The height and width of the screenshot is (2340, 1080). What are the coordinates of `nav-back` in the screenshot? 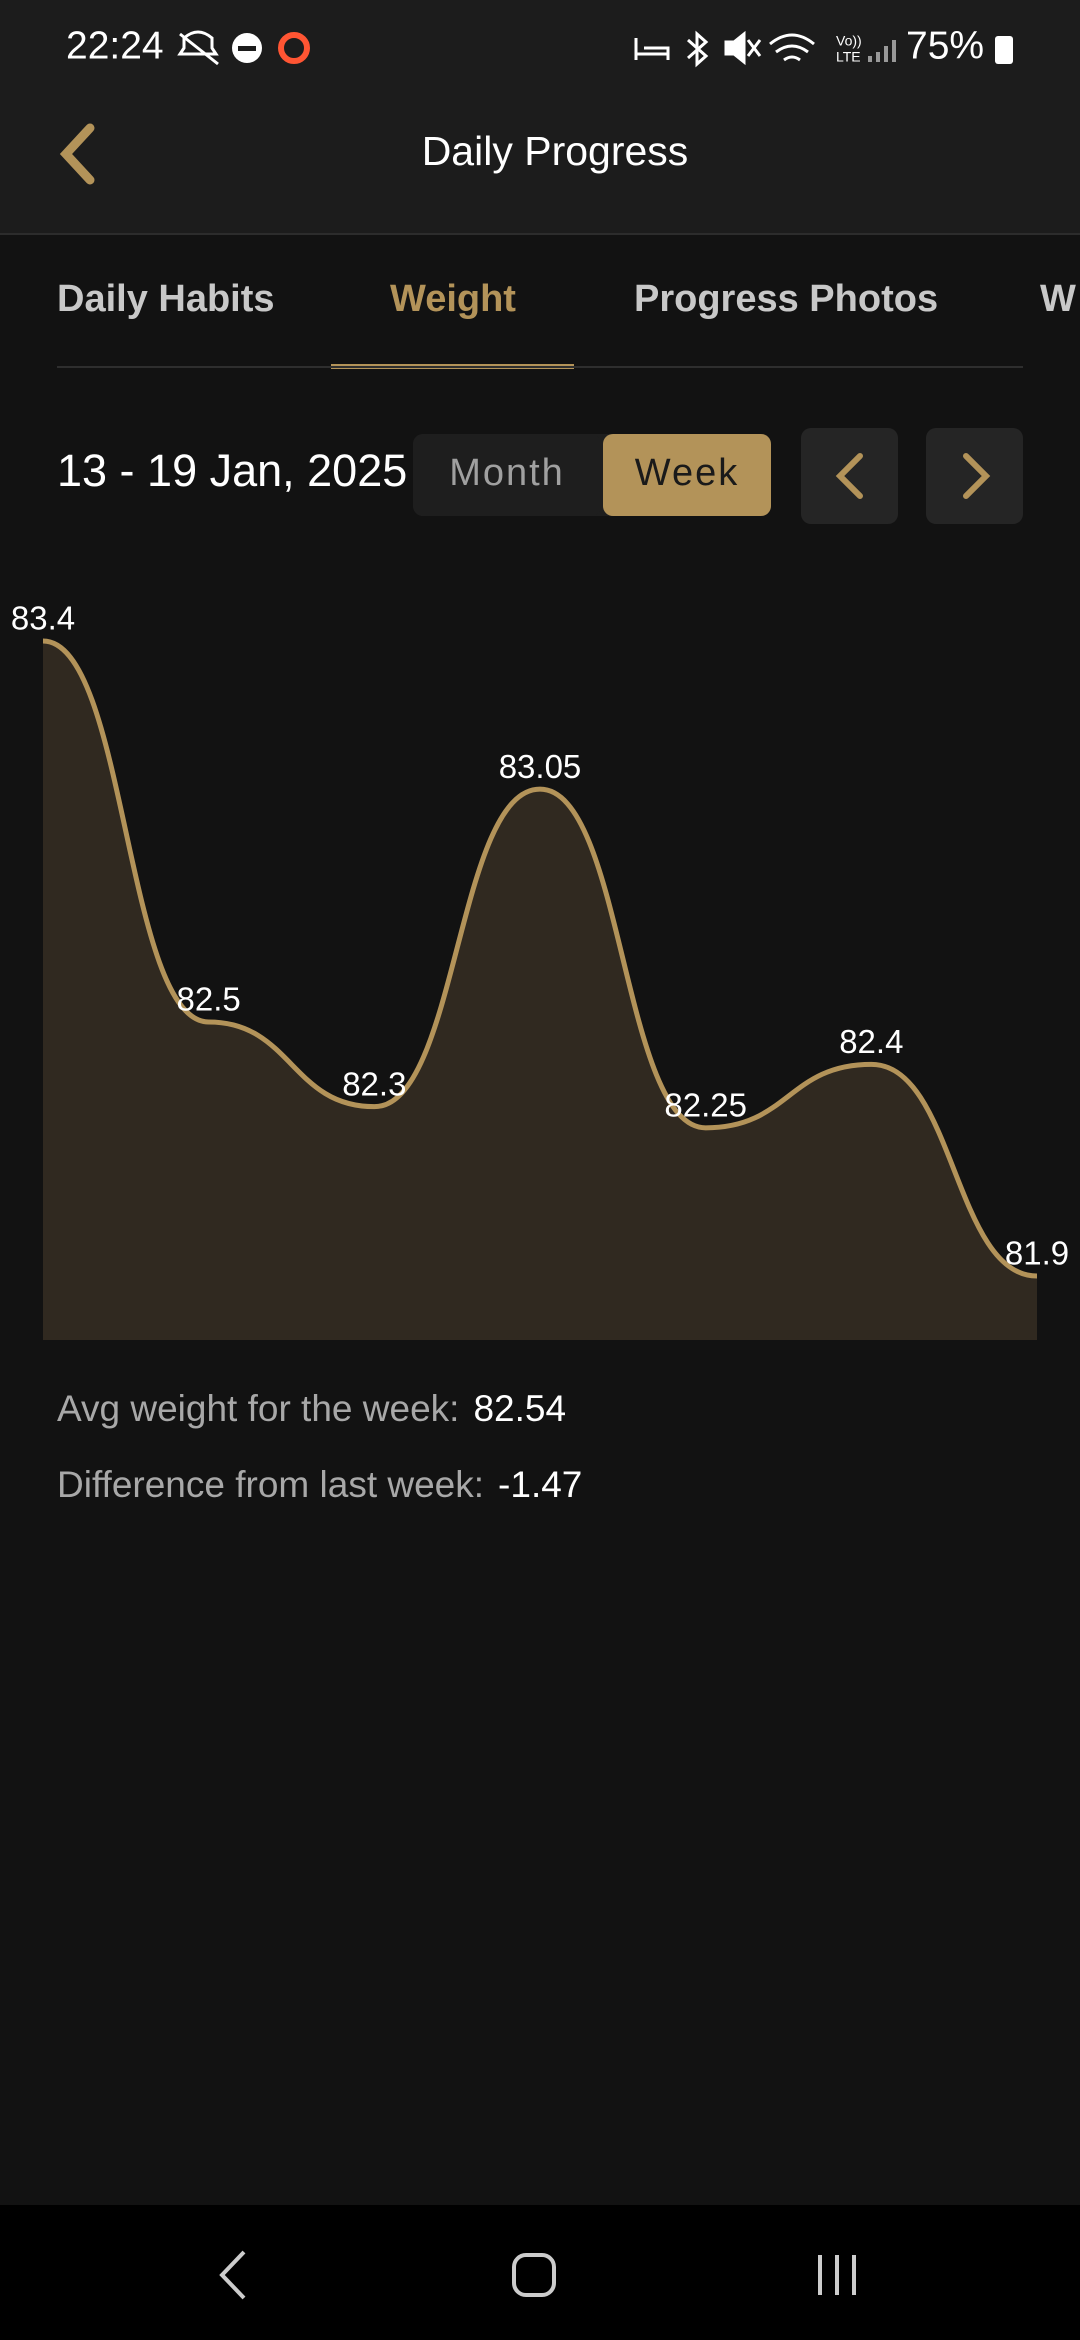 It's located at (232, 2275).